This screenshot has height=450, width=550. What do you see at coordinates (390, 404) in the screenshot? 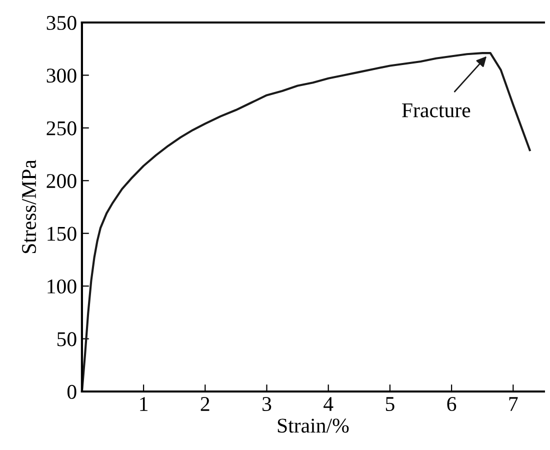
I see `x-tick-label: 5` at bounding box center [390, 404].